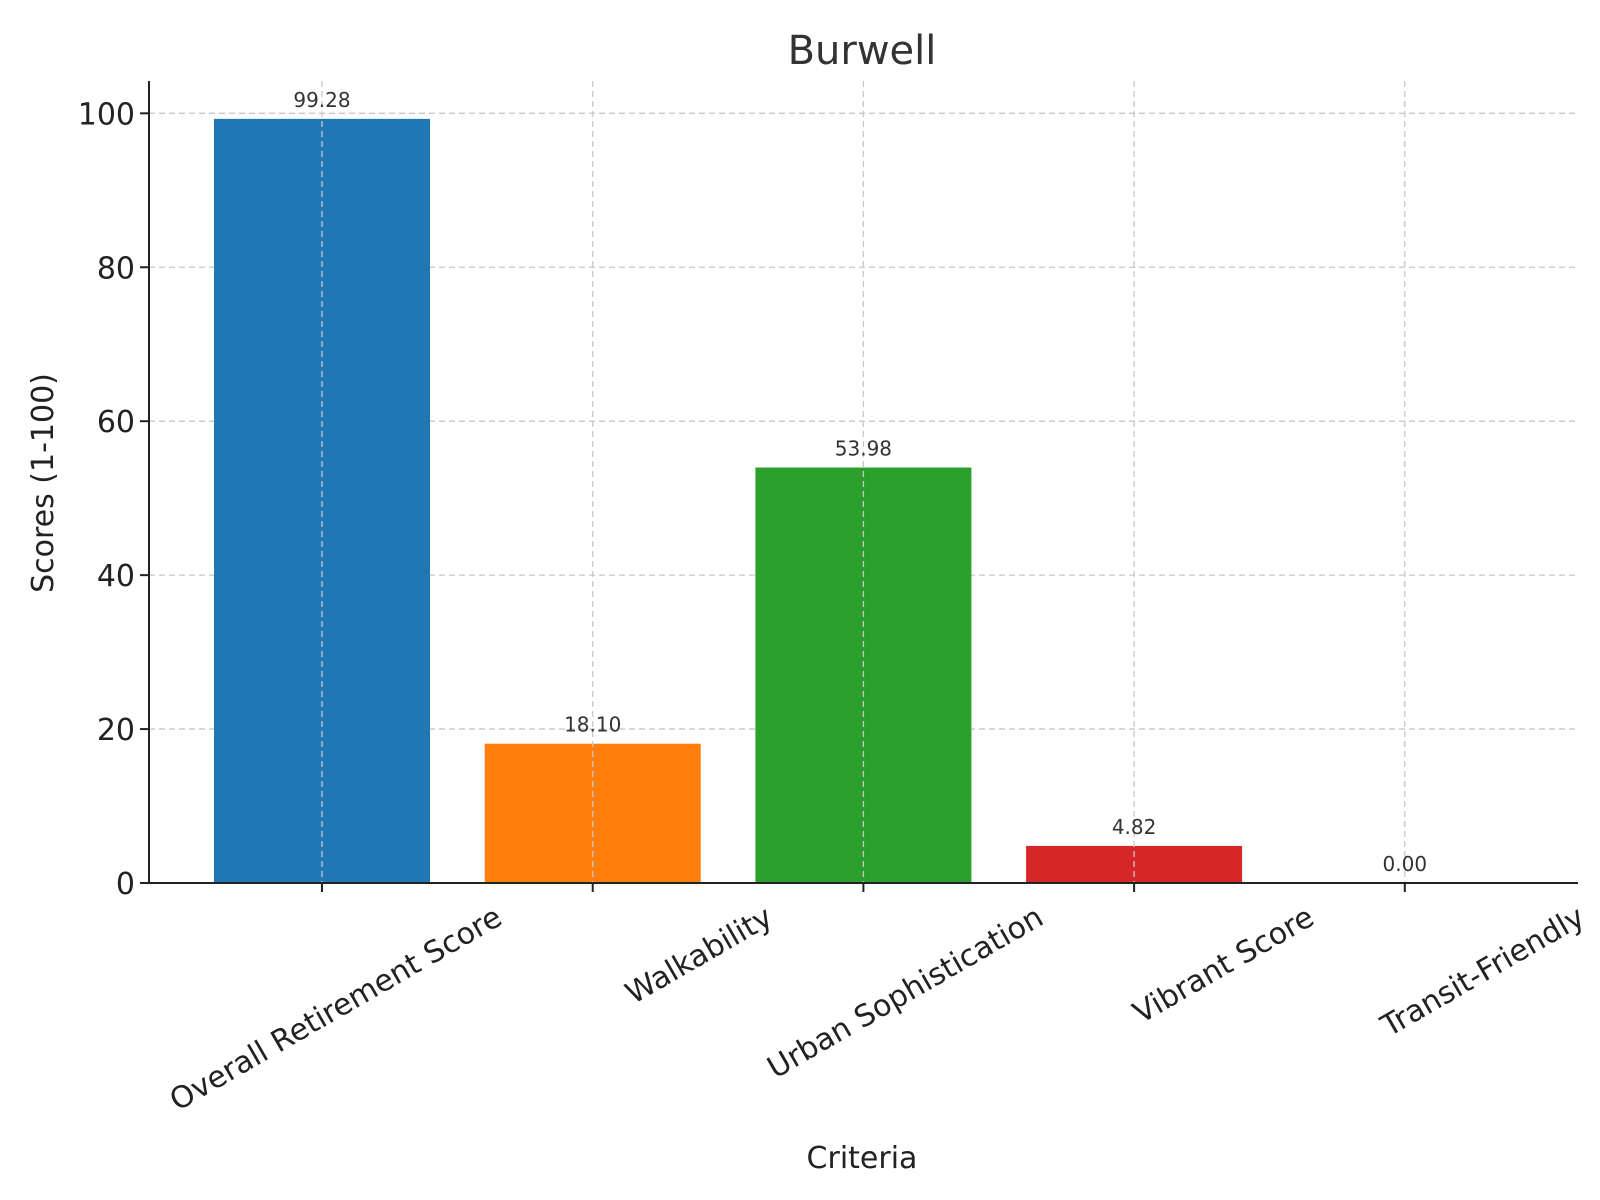 The height and width of the screenshot is (1200, 1600). I want to click on bar-value-label: 4.82, so click(1134, 827).